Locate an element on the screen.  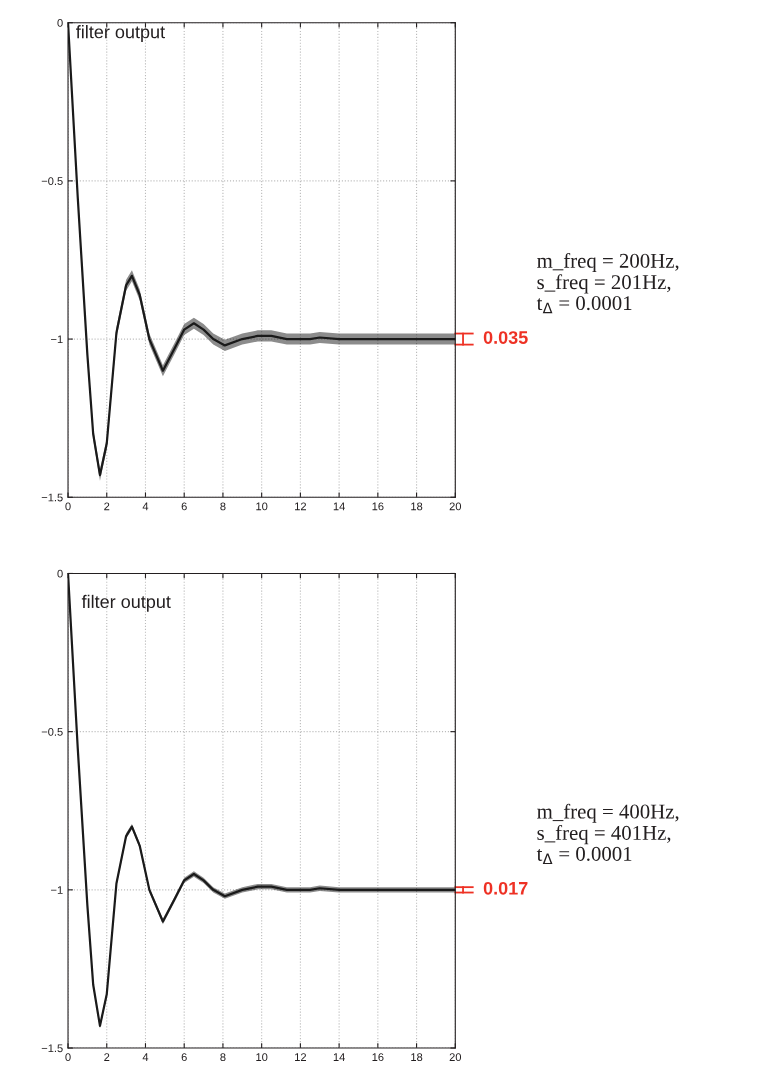
text: m_freq = 400Hz, s_freq = 401Hz, t$_{Δ}$ = 0.0001 is located at coordinates (607, 834).